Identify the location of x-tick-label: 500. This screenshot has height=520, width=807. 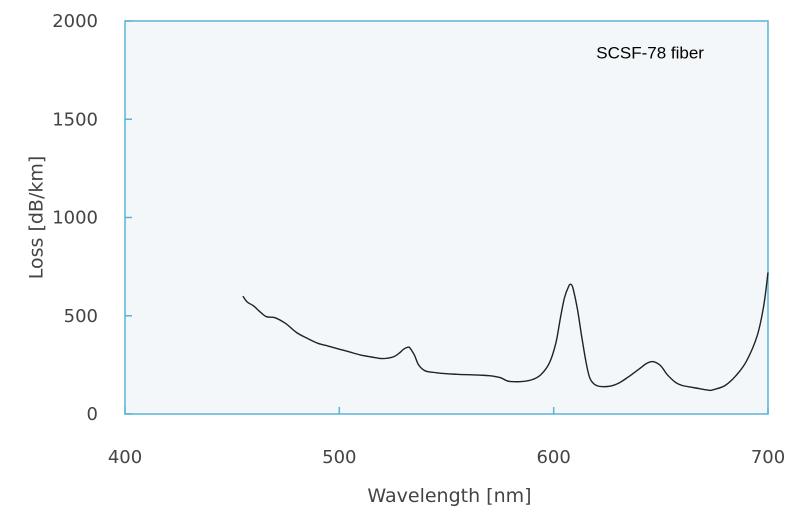
(339, 457).